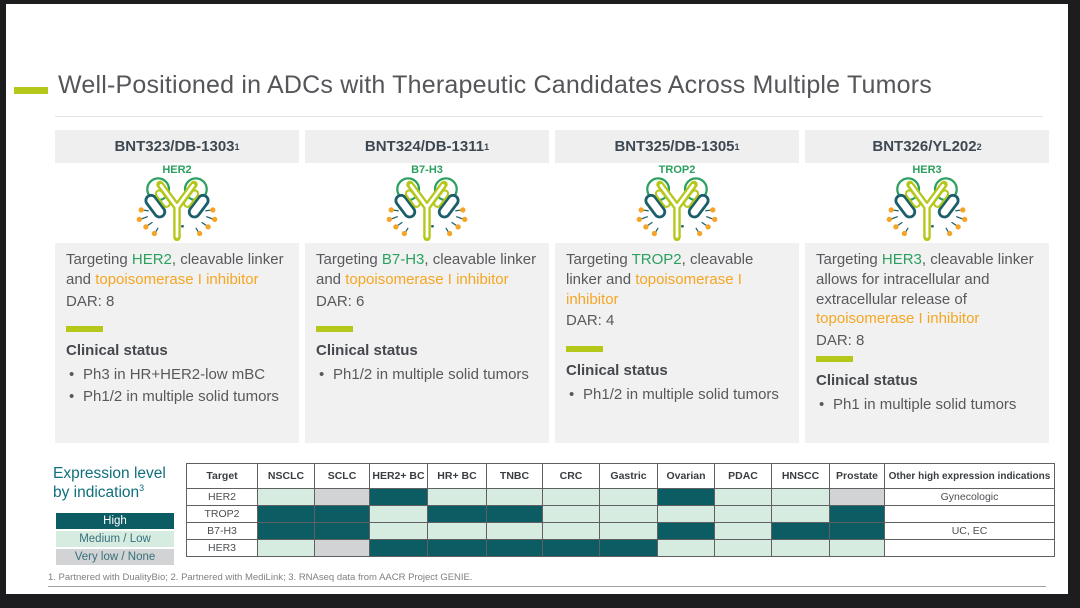 The image size is (1080, 608). Describe the element at coordinates (927, 170) in the screenshot. I see `antibody-target-label: HER3` at that location.